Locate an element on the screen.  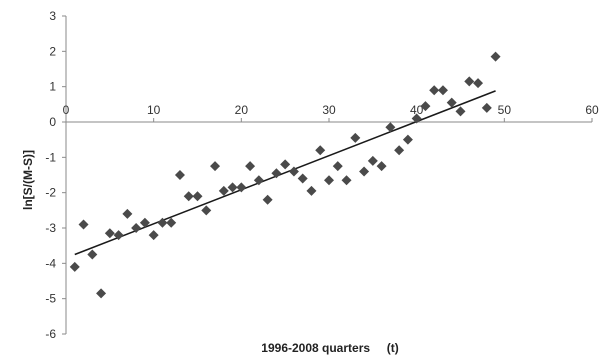
x-tick-label: 50 is located at coordinates (505, 110).